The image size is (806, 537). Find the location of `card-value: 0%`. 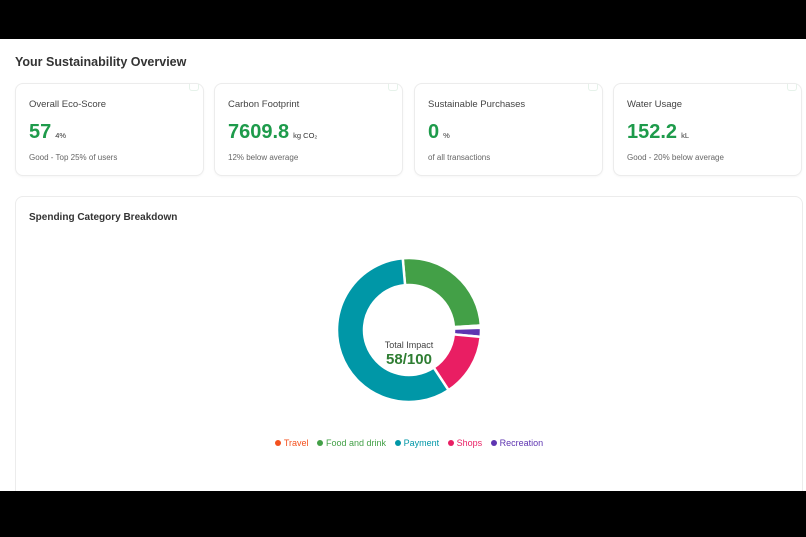

card-value: 0% is located at coordinates (439, 132).